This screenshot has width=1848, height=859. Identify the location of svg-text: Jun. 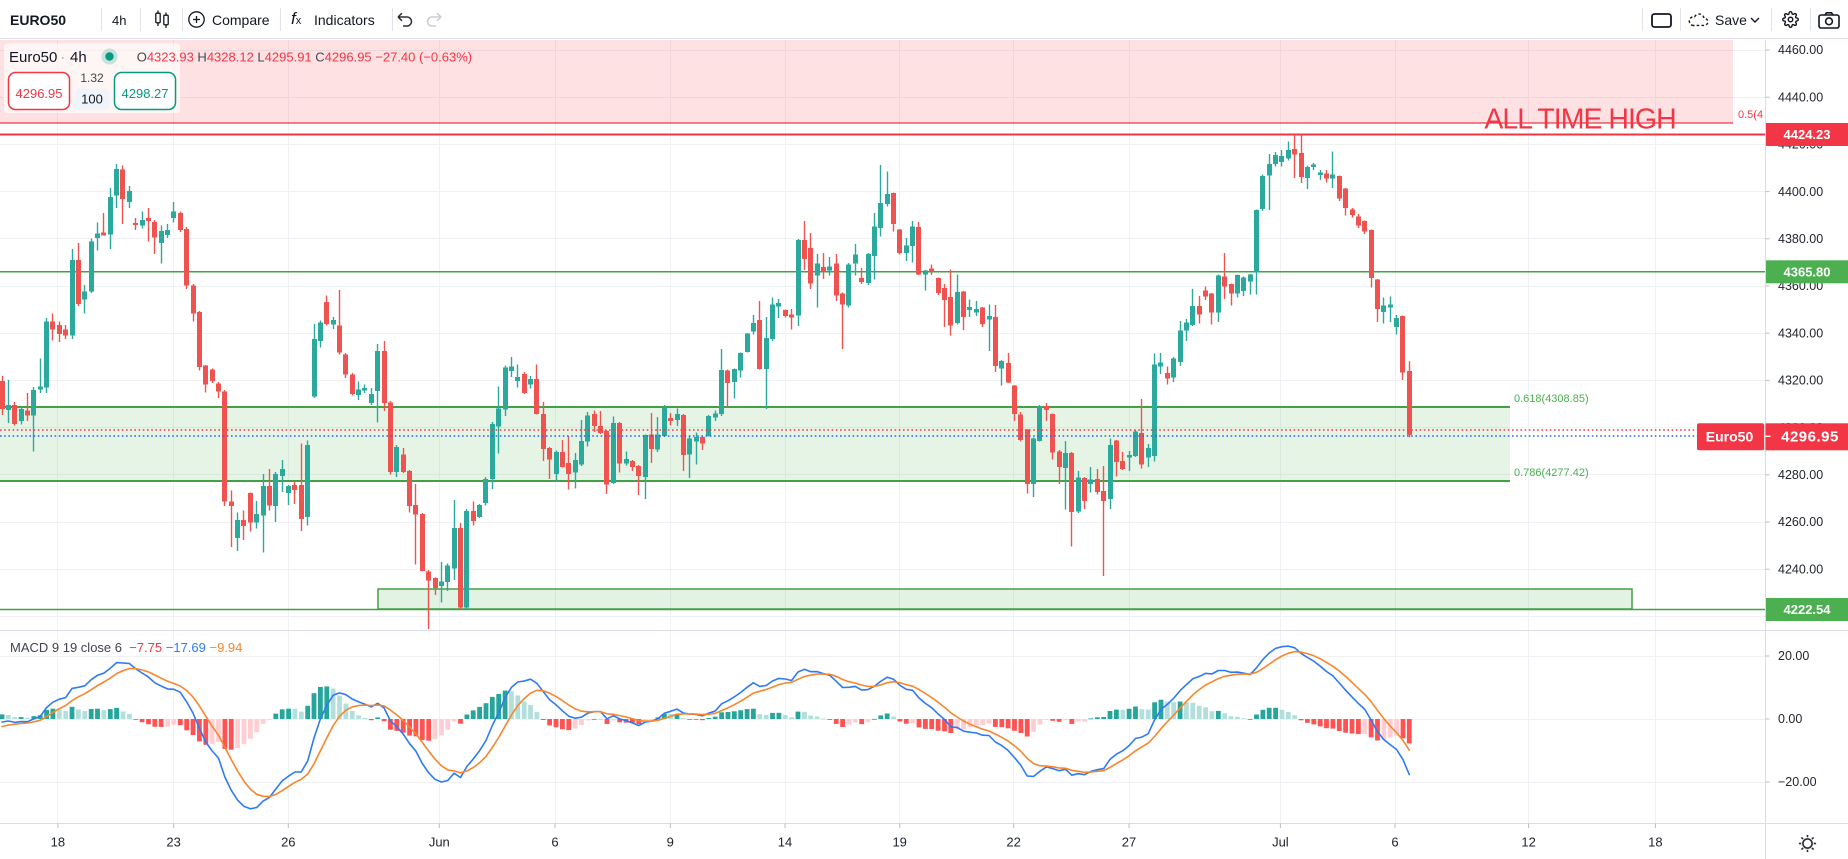
(439, 842).